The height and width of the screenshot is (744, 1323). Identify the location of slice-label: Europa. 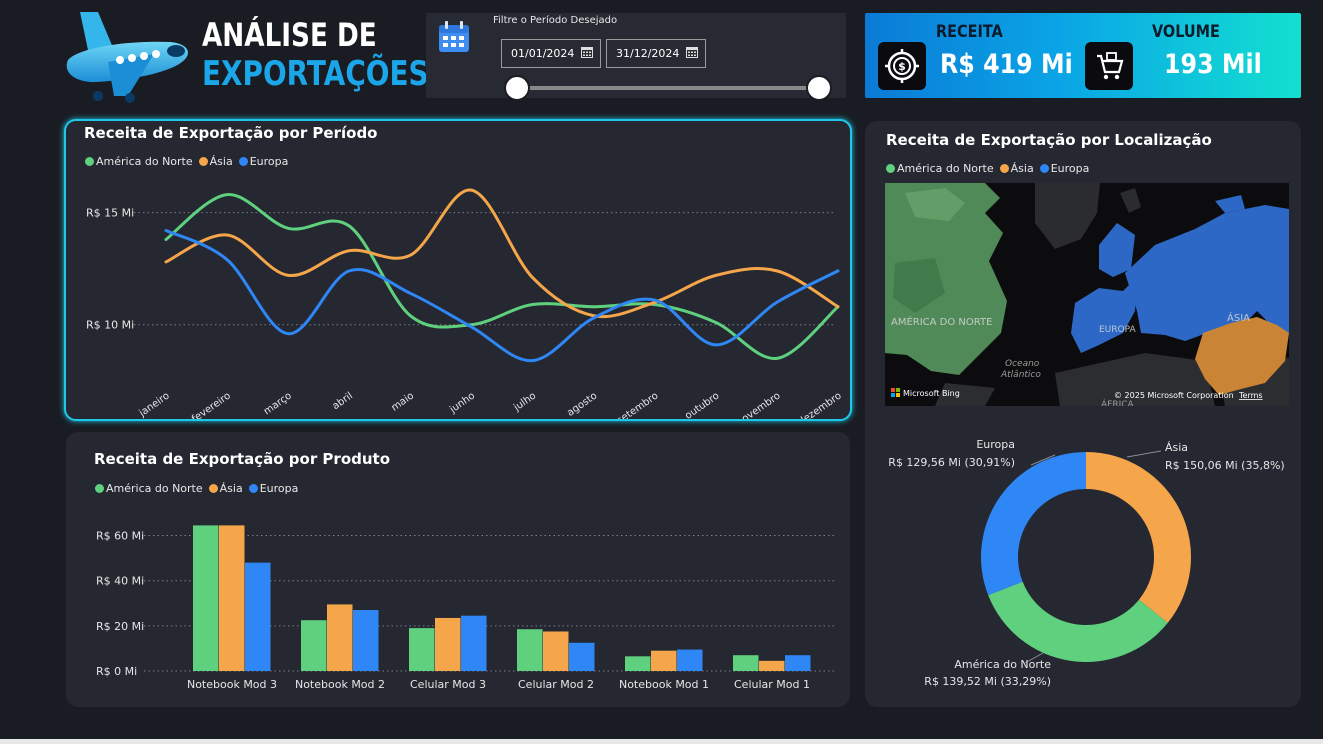
(995, 444).